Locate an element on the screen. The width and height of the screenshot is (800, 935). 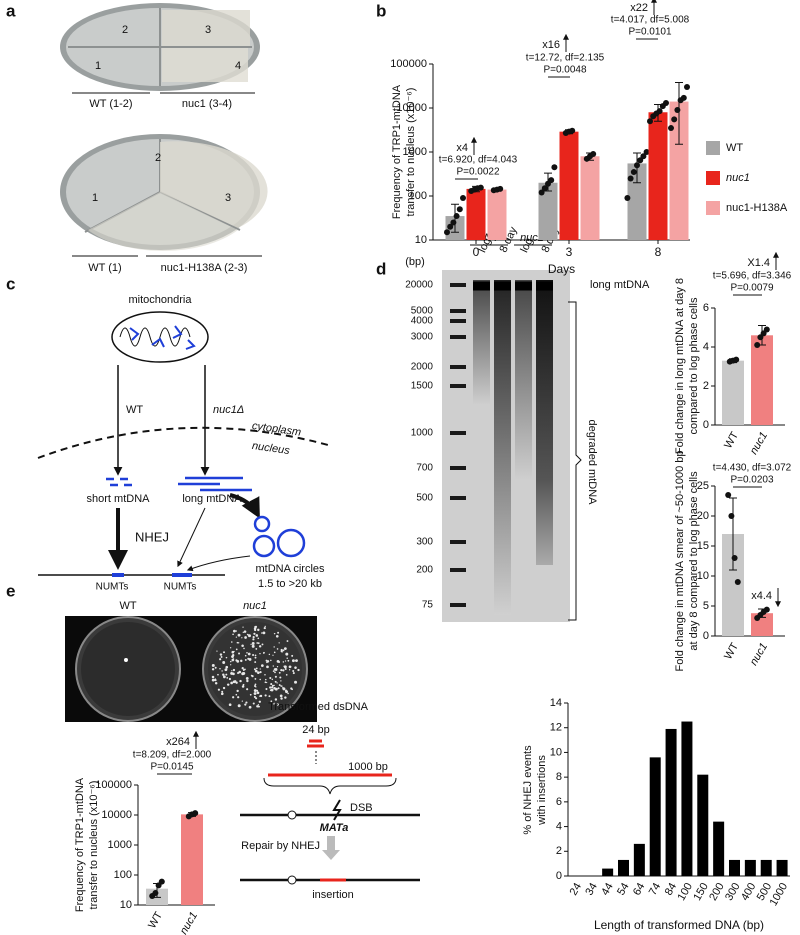
ladder-label: 700 is located at coordinates (424, 468).